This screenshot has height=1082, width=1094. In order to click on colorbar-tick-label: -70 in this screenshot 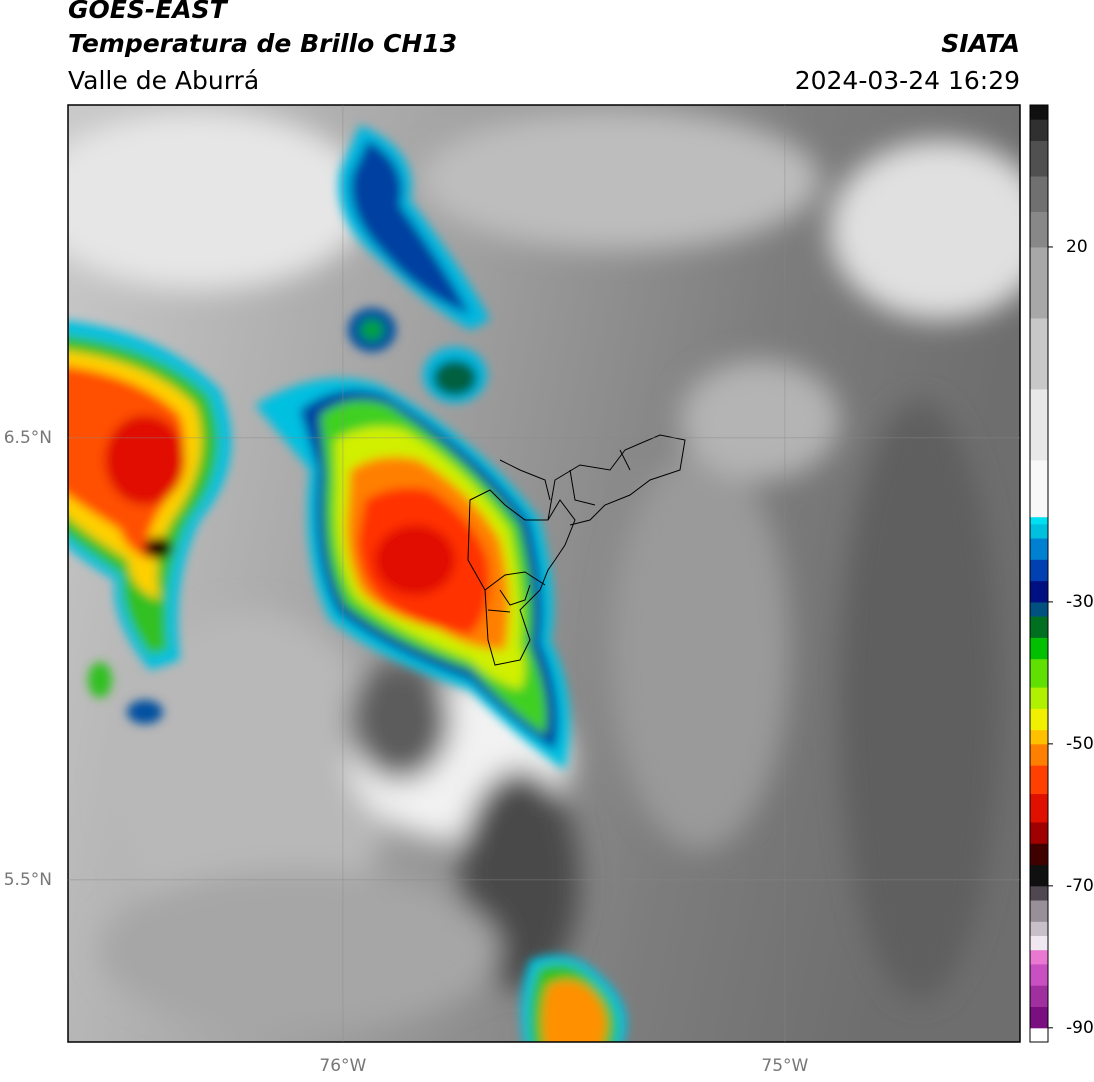, I will do `click(1080, 886)`.